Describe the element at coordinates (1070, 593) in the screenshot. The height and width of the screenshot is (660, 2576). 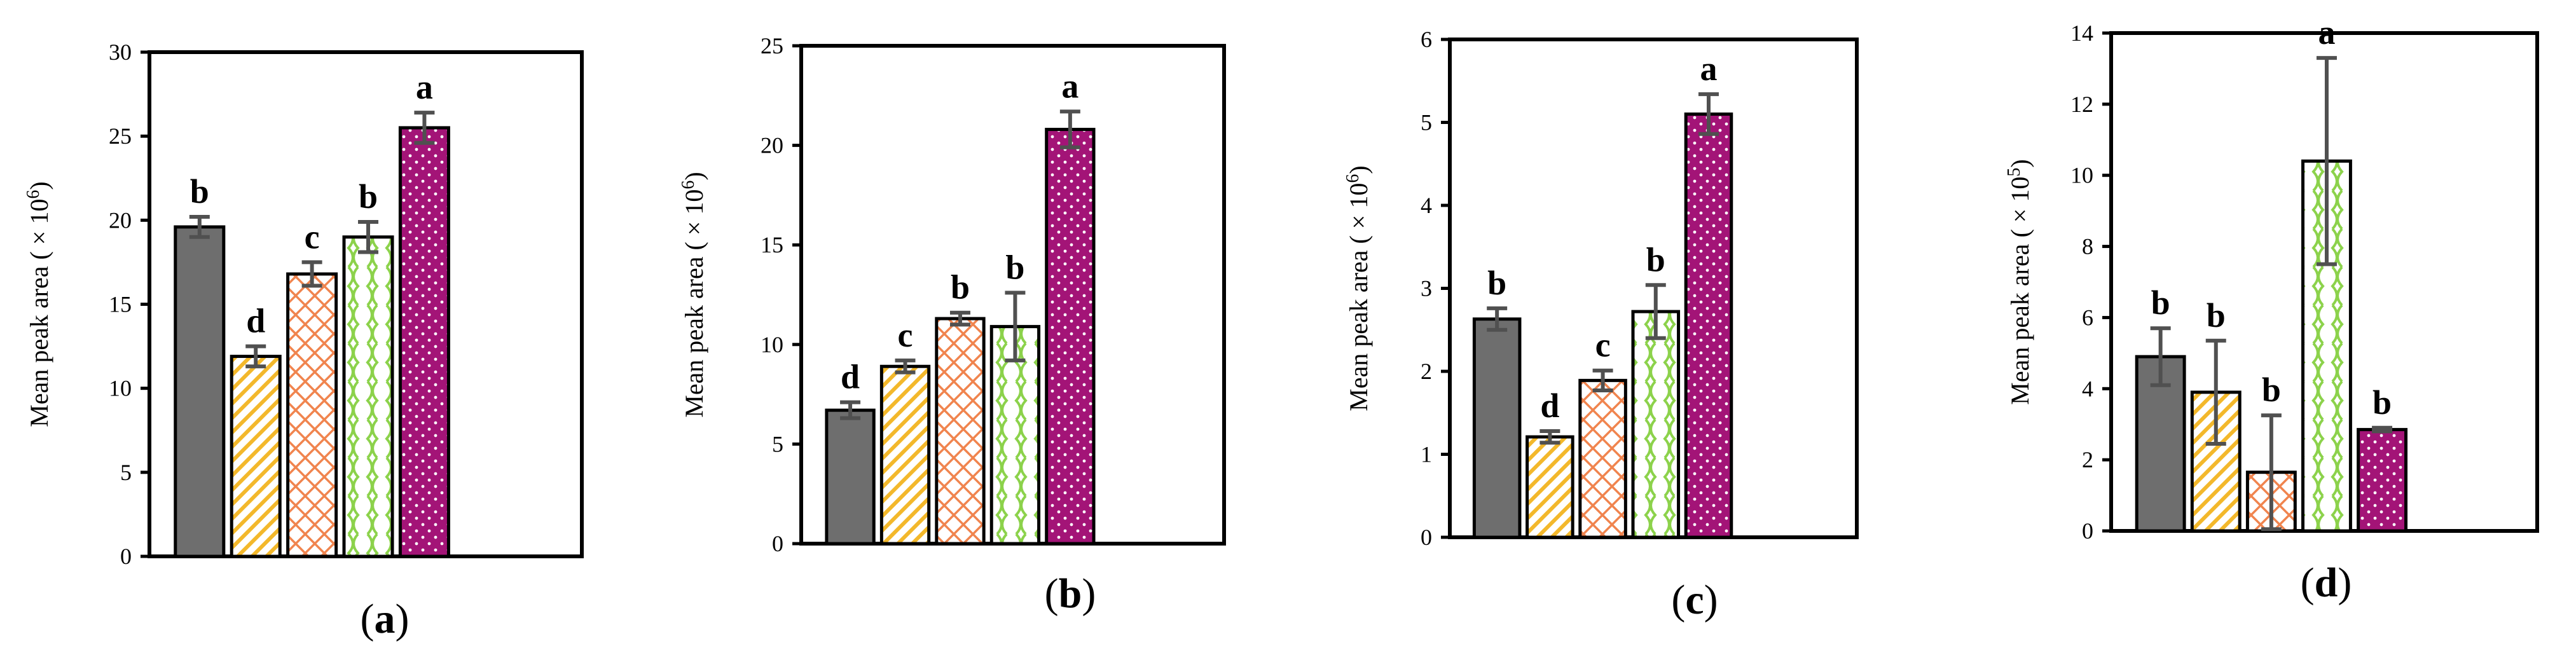
I see `panel-caption: (b)` at that location.